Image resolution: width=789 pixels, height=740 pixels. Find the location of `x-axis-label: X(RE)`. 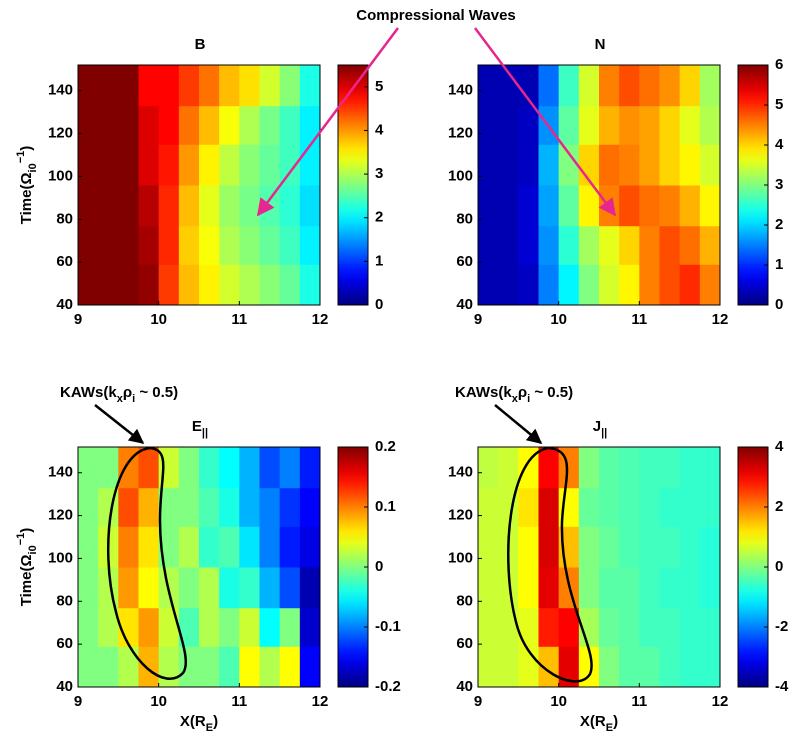

x-axis-label: X(RE) is located at coordinates (599, 723).